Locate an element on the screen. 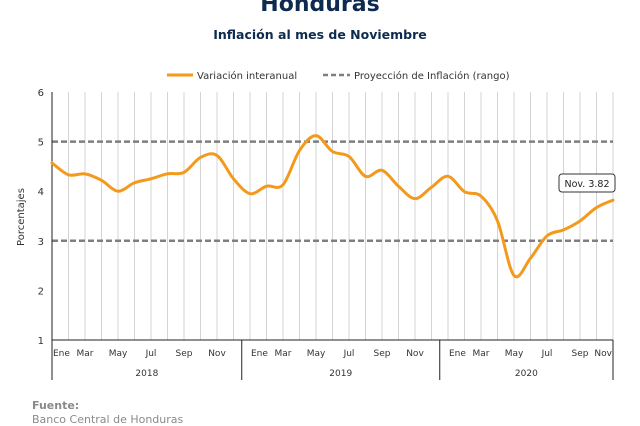 Image resolution: width=640 pixels, height=426 pixels. y-tick-label: 1 is located at coordinates (41, 341).